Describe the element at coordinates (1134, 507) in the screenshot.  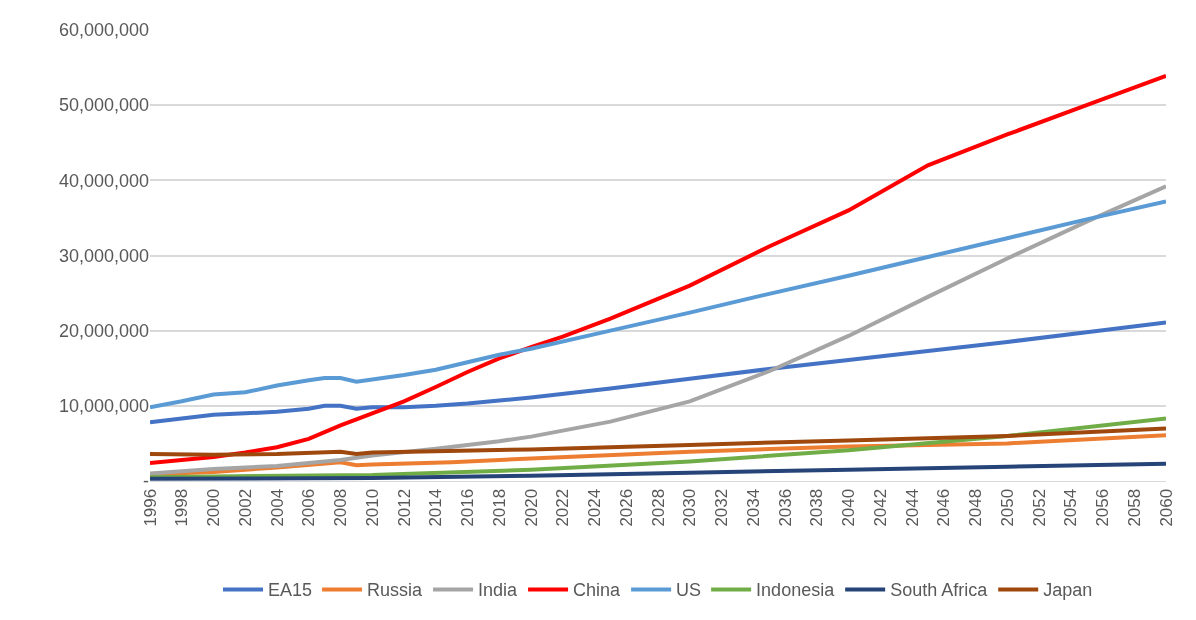
I see `x-tick-label: 2058` at that location.